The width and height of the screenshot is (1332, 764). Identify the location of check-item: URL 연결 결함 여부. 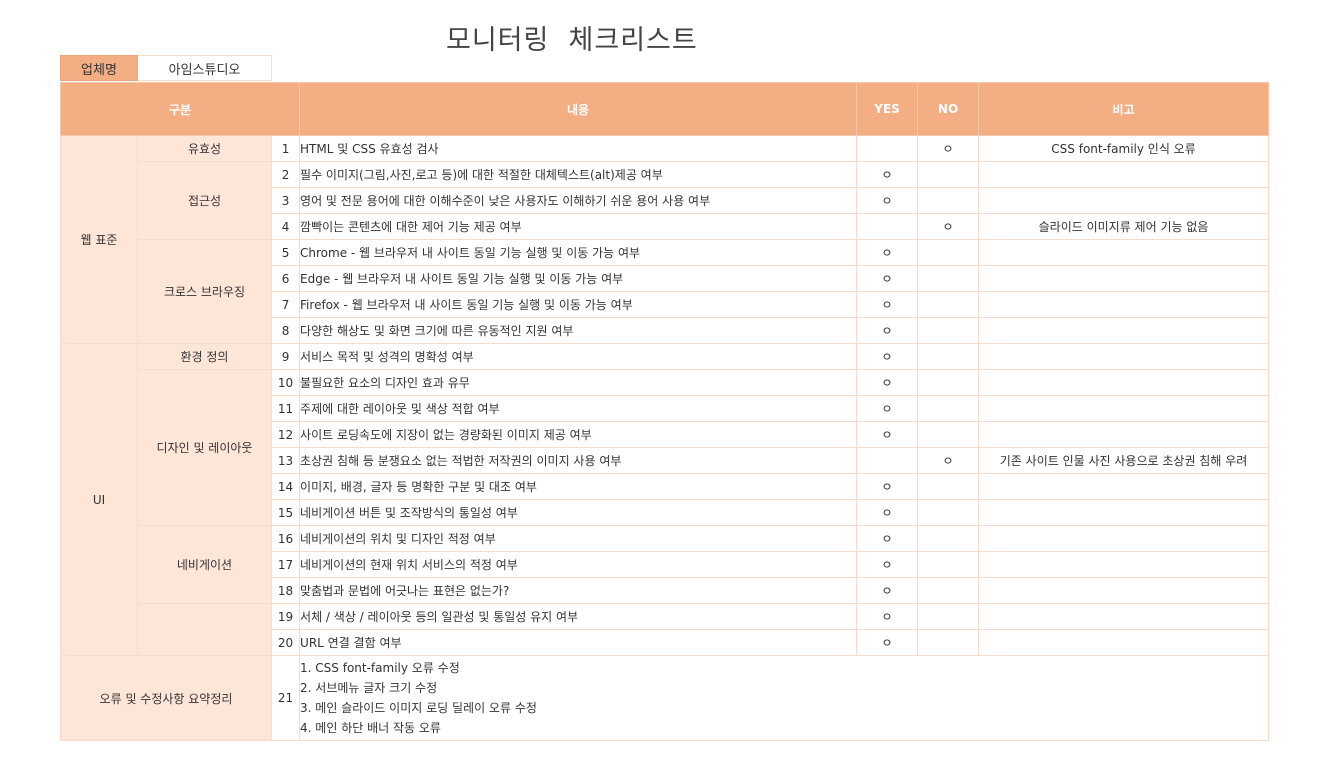
(578, 642).